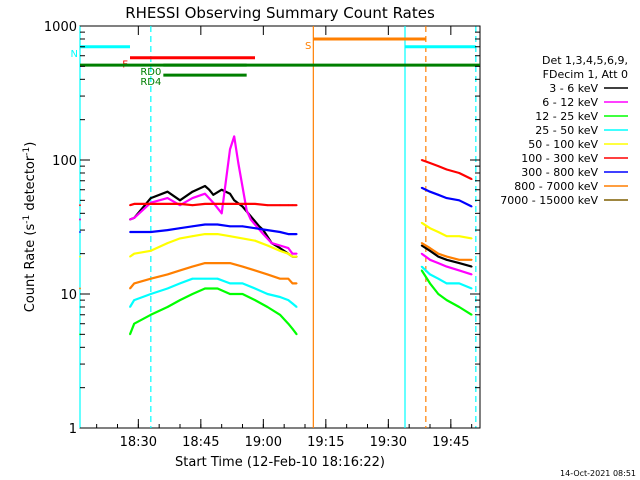 This screenshot has height=480, width=640. Describe the element at coordinates (74, 54) in the screenshot. I see `annotation-label-0: N` at that location.